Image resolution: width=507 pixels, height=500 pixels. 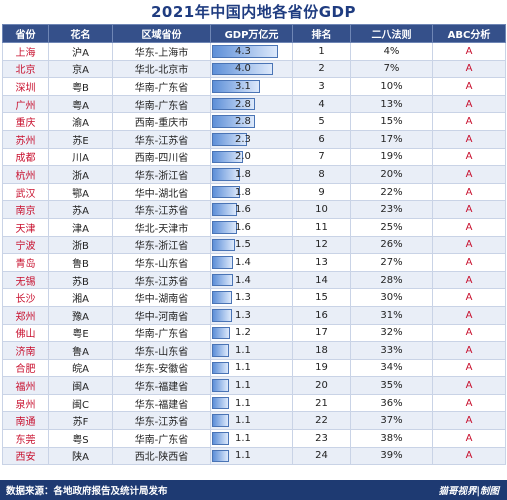 What do you see at coordinates (80, 350) in the screenshot?
I see `cell-plate: 鲁A` at bounding box center [80, 350].